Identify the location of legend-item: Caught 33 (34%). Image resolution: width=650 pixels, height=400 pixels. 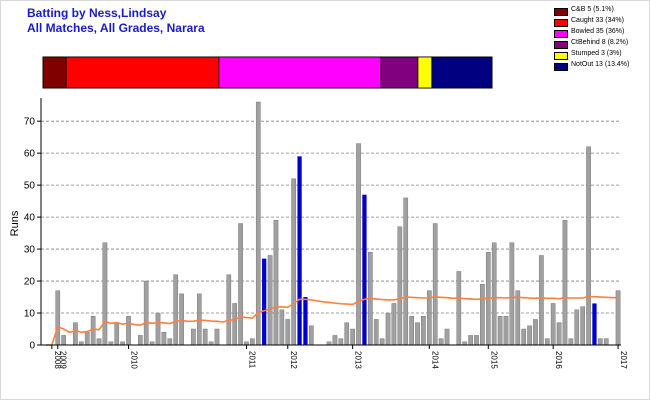
(602, 22).